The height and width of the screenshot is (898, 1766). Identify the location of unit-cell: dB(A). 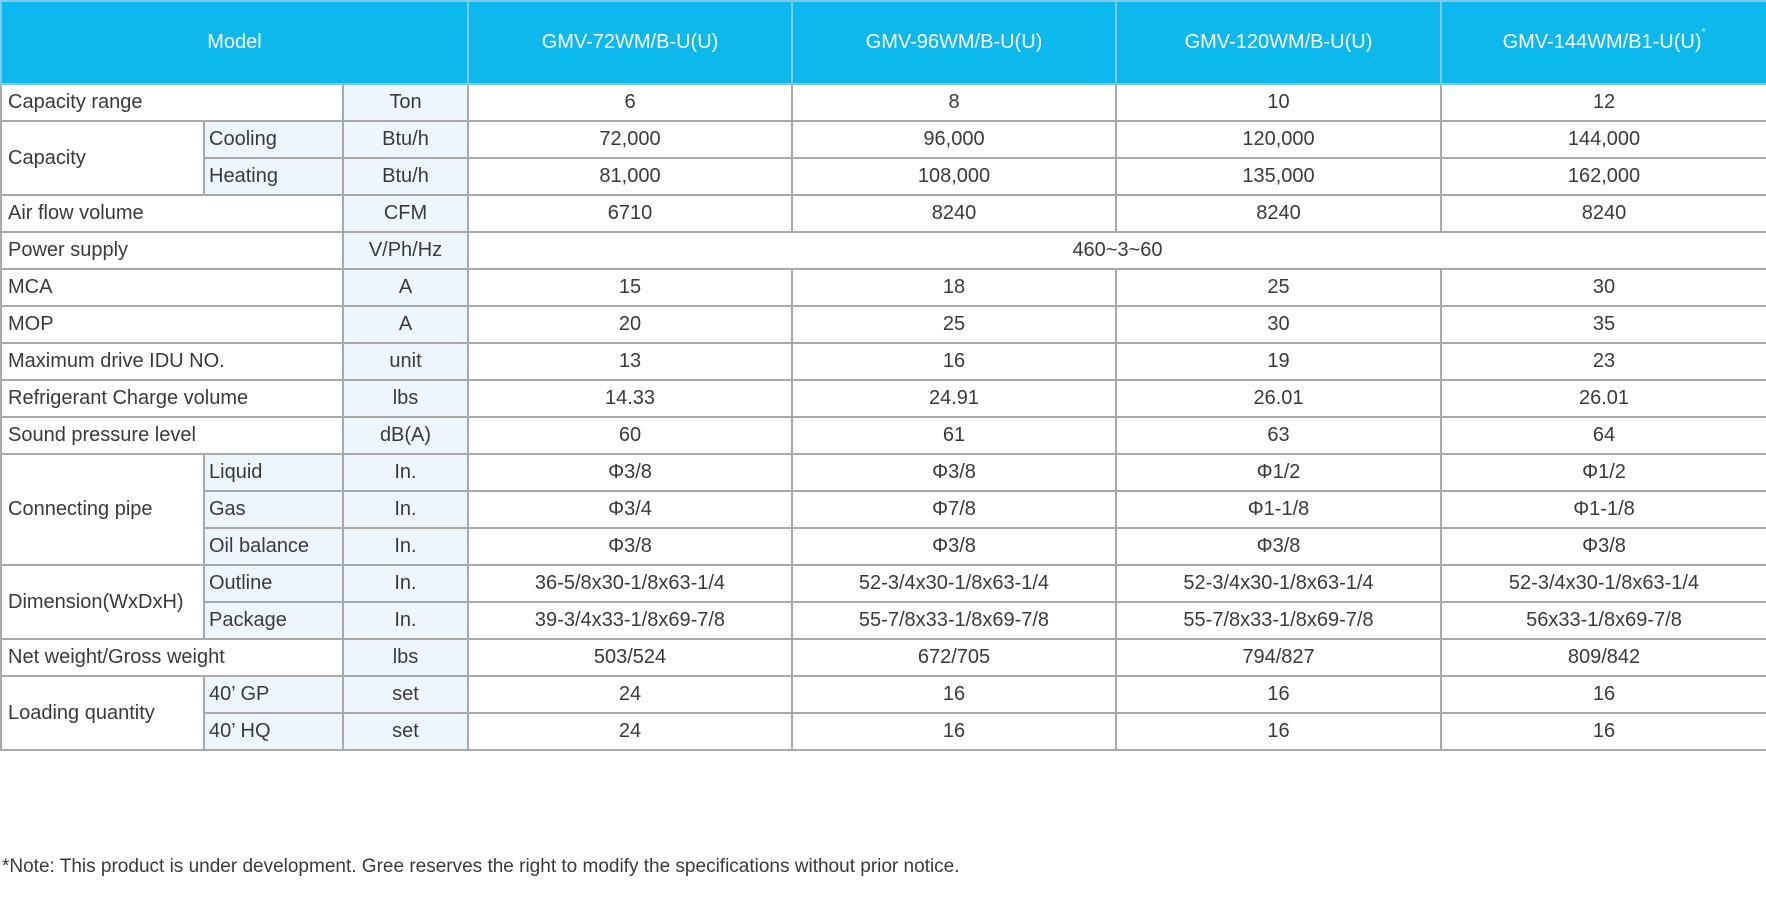
(405, 435).